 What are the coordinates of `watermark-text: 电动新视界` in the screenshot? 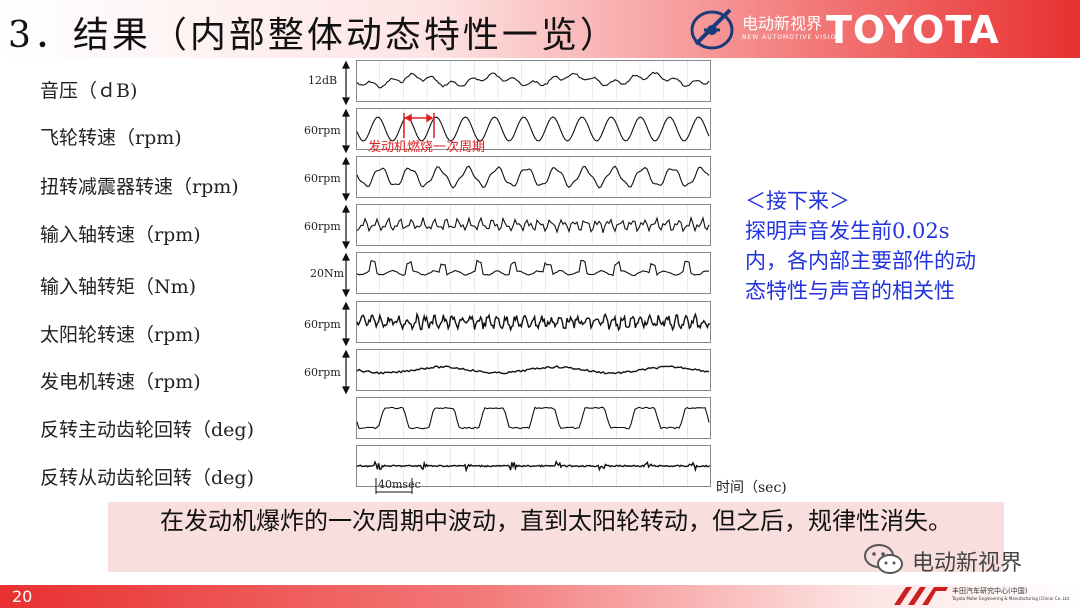 It's located at (967, 563).